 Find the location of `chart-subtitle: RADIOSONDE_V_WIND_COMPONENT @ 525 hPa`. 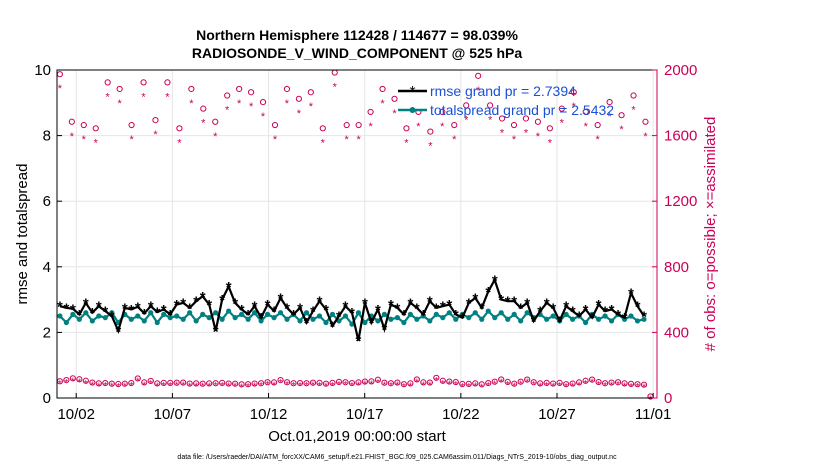

chart-subtitle: RADIOSONDE_V_WIND_COMPONENT @ 525 hPa is located at coordinates (357, 53).